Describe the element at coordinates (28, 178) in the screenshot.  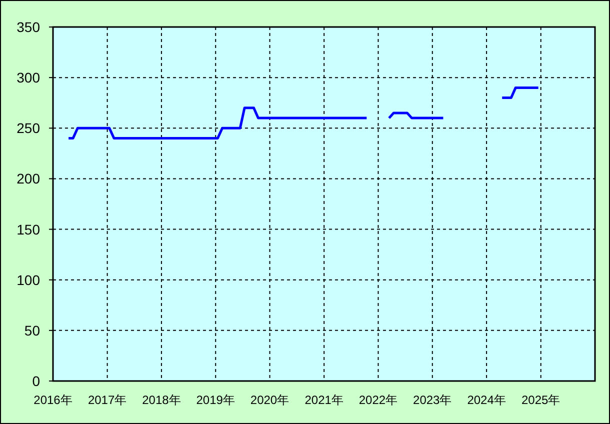
I see `y-tick-label: 200` at that location.